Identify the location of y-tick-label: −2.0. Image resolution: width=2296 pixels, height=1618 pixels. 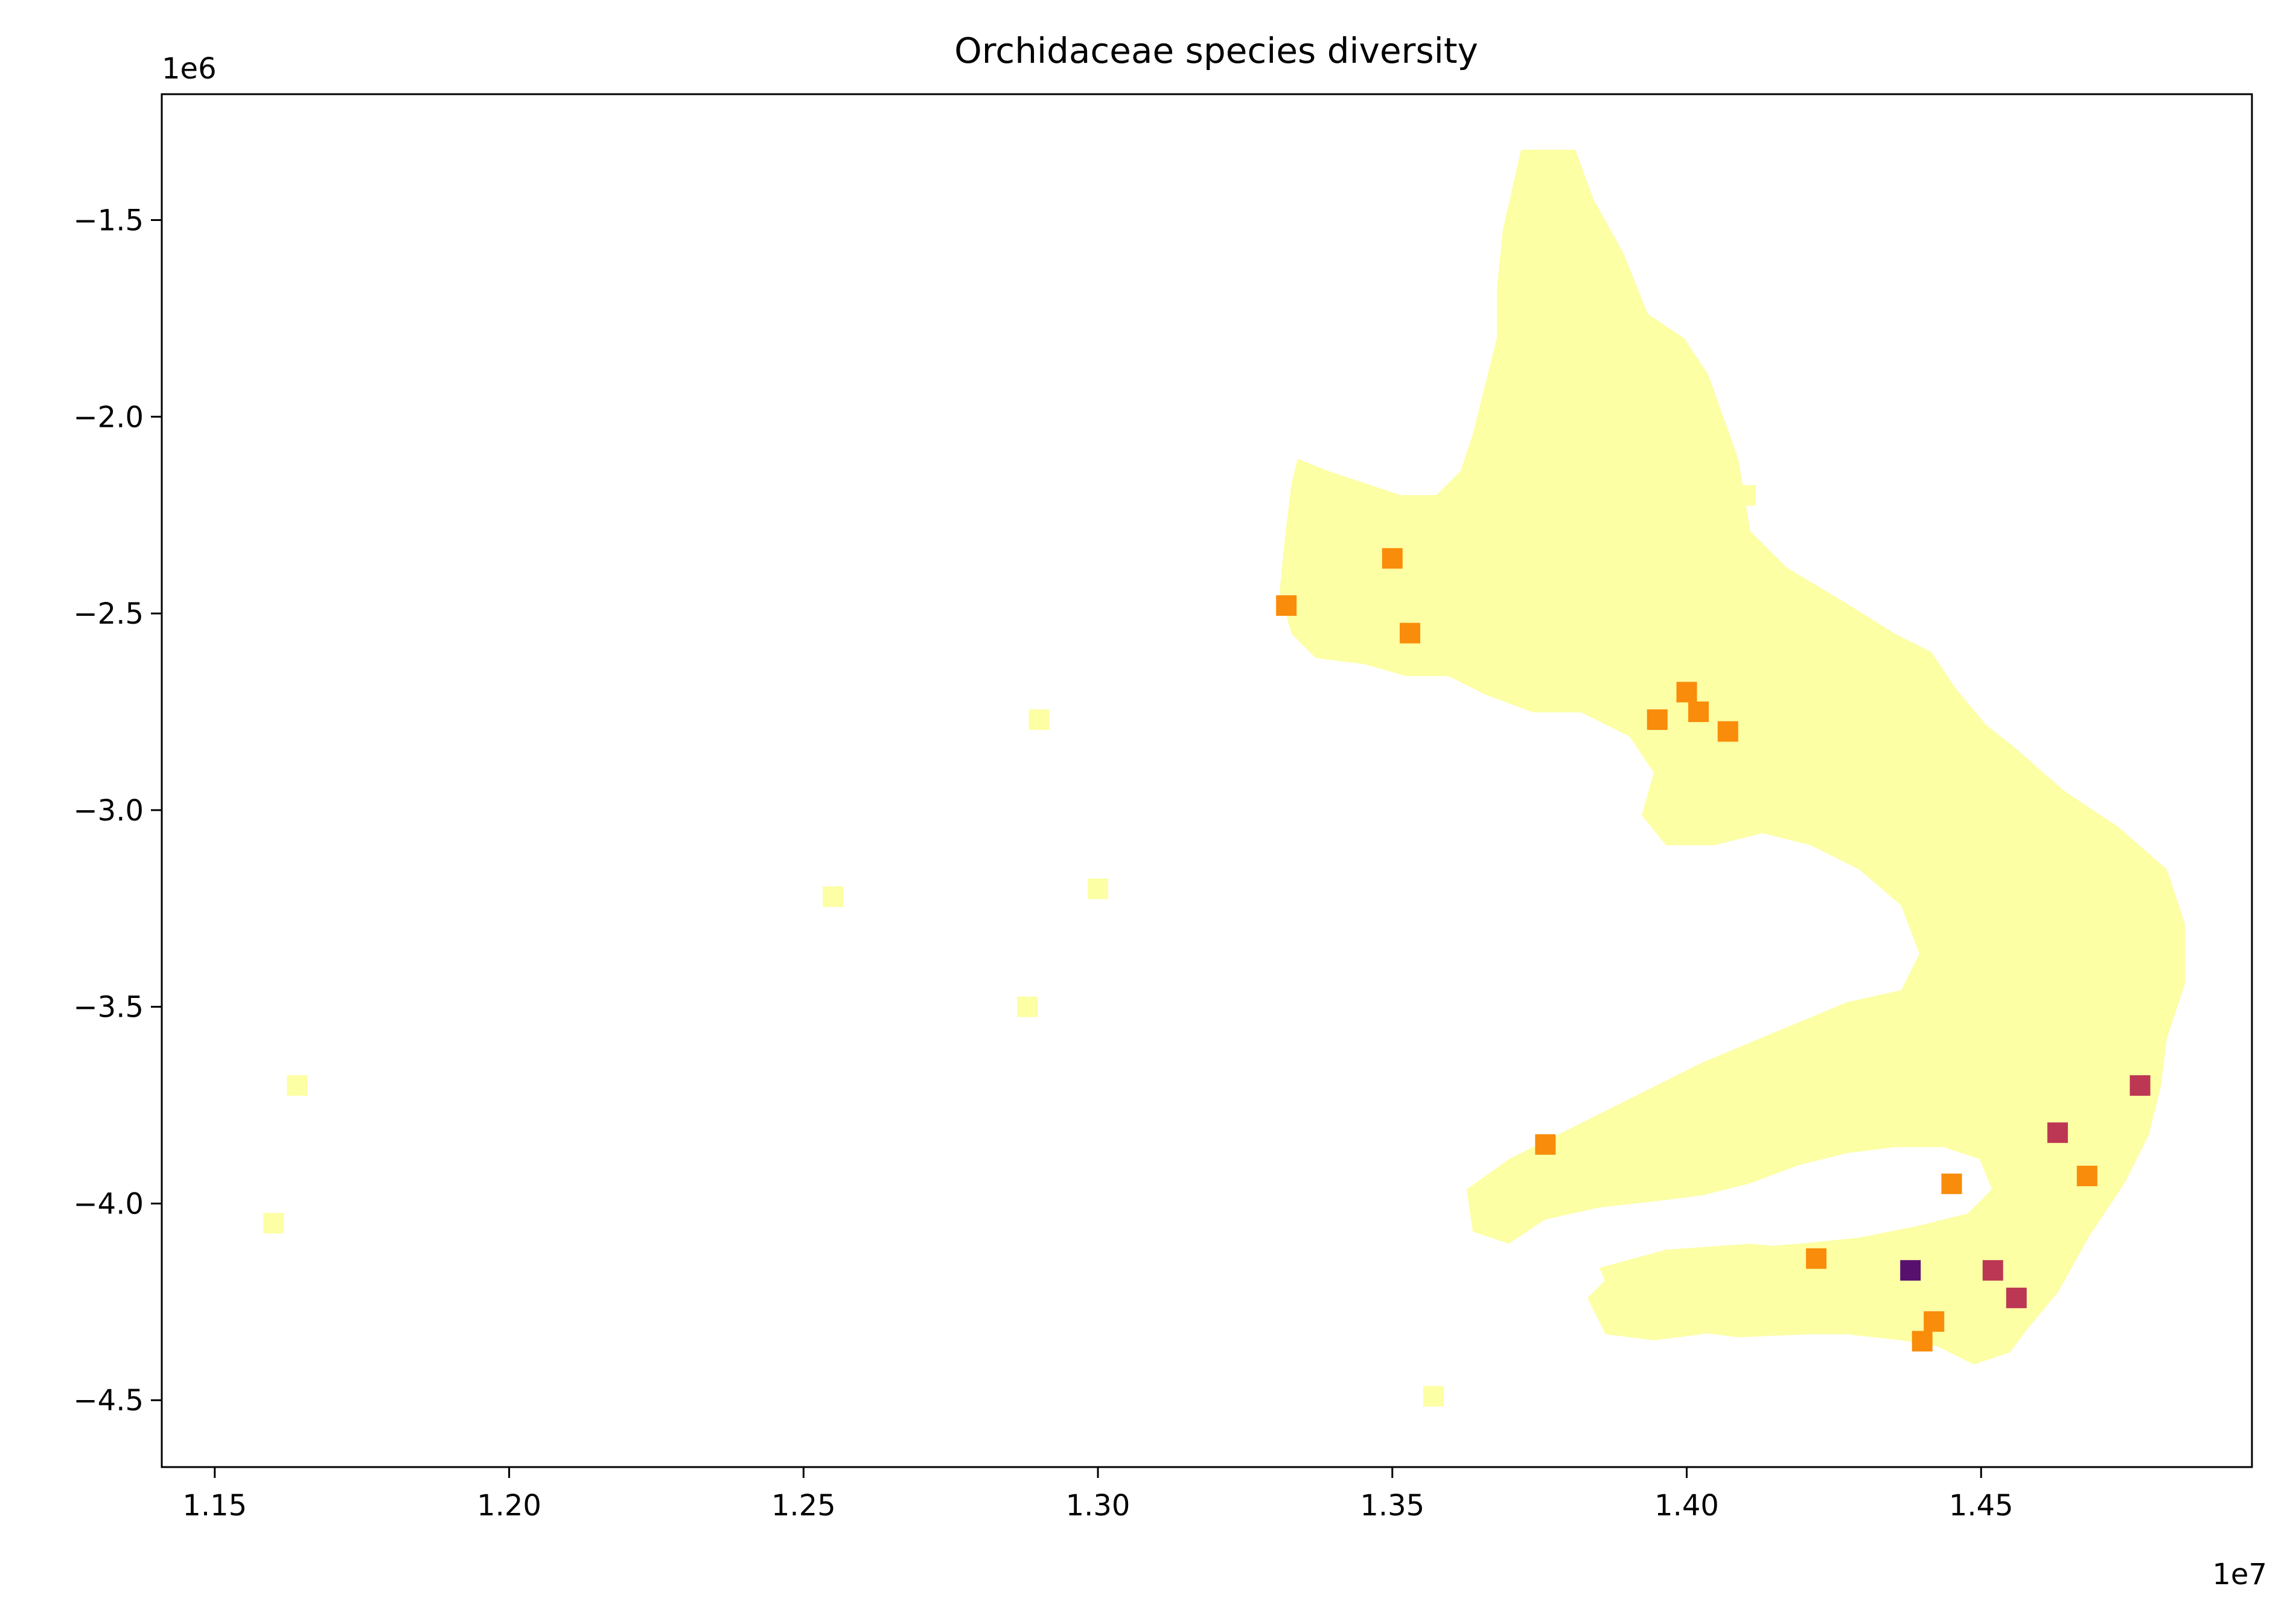
(109, 417).